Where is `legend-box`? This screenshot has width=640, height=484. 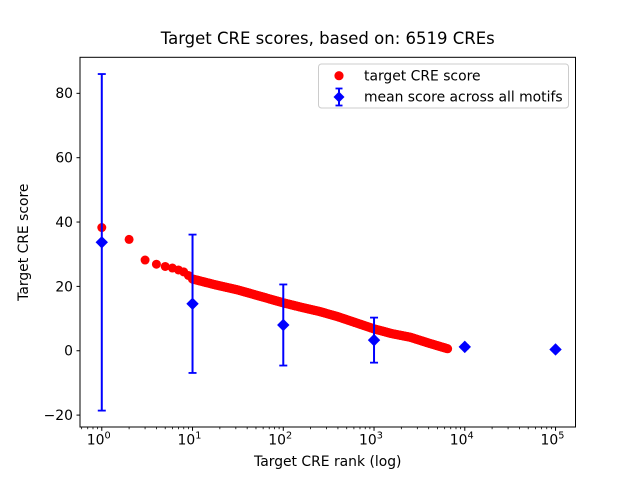 legend-box is located at coordinates (443, 86).